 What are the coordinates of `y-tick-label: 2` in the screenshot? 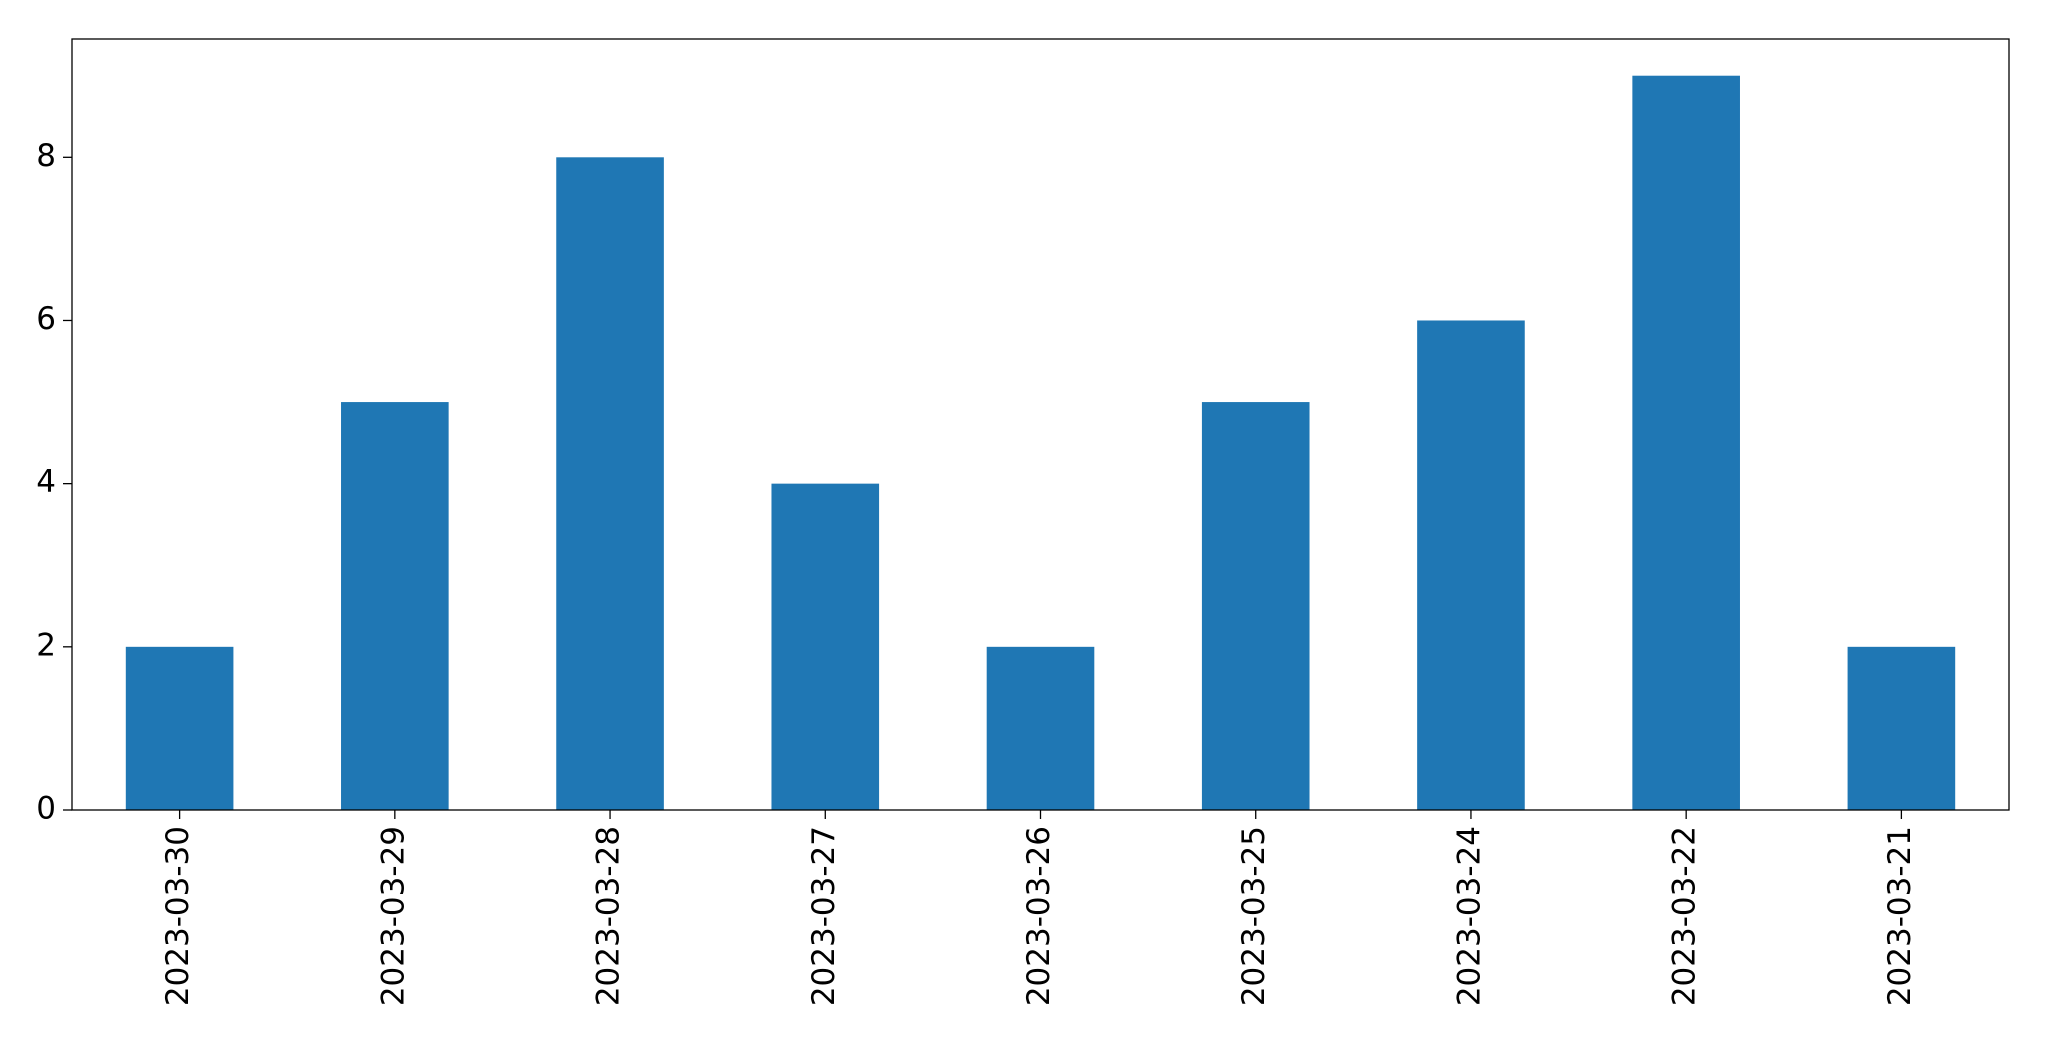 It's located at (46, 645).